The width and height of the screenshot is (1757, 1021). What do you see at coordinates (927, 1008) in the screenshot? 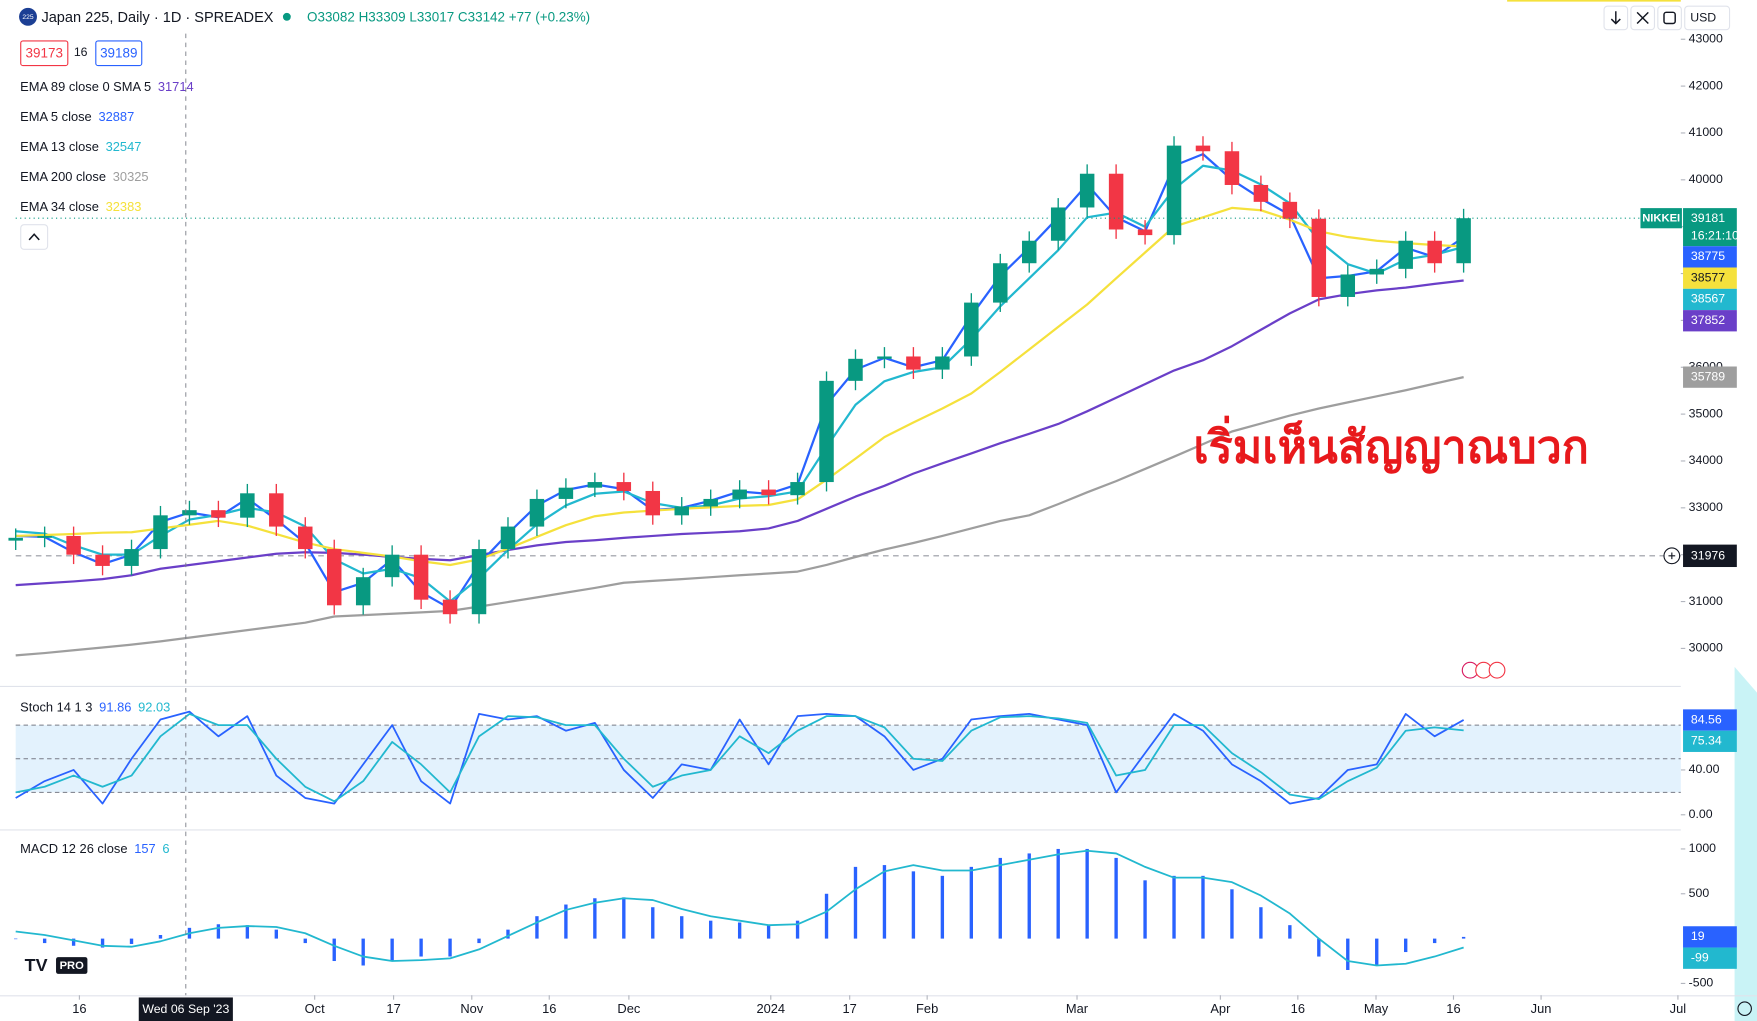
I see `x-tick-label: Feb` at bounding box center [927, 1008].